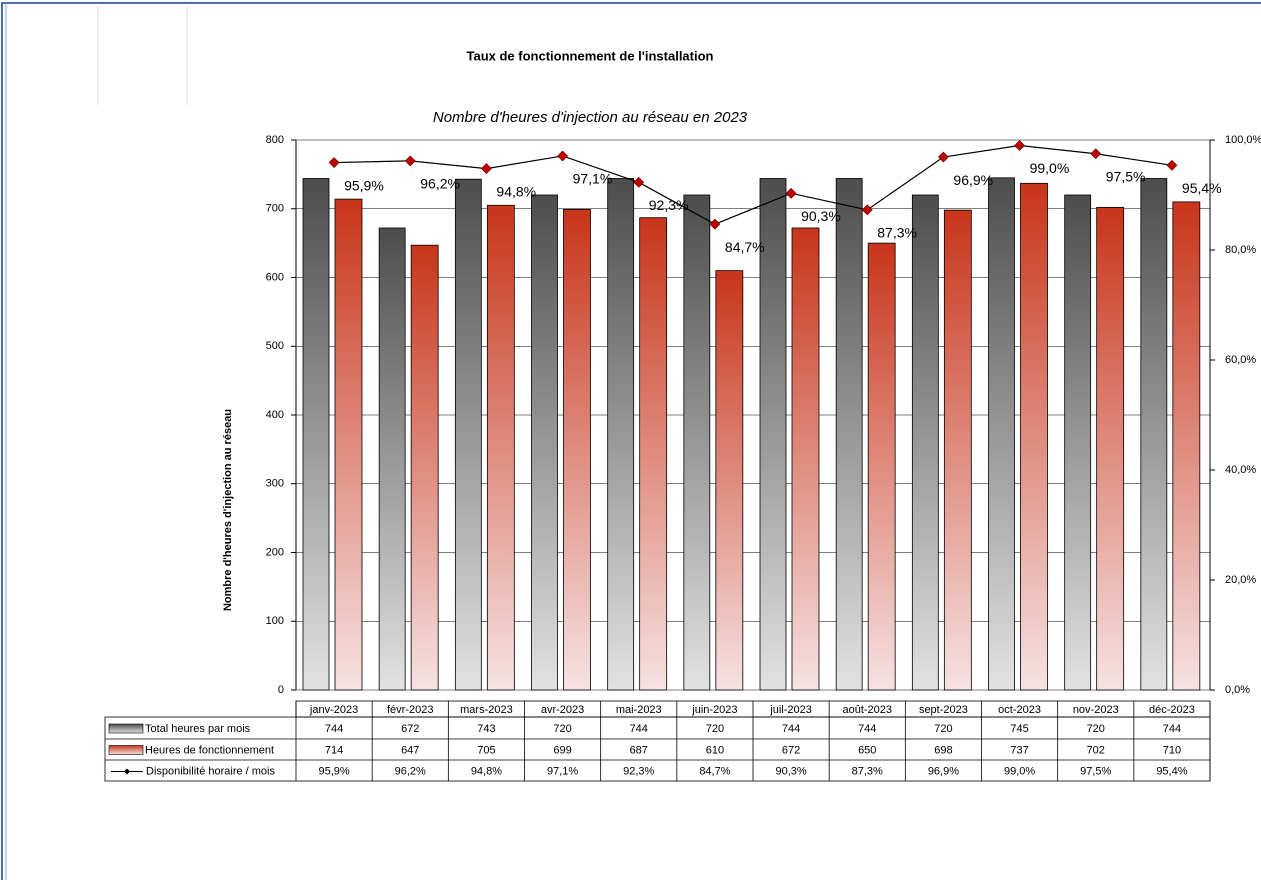 The width and height of the screenshot is (1261, 880). What do you see at coordinates (639, 750) in the screenshot?
I see `table-cell: 687` at bounding box center [639, 750].